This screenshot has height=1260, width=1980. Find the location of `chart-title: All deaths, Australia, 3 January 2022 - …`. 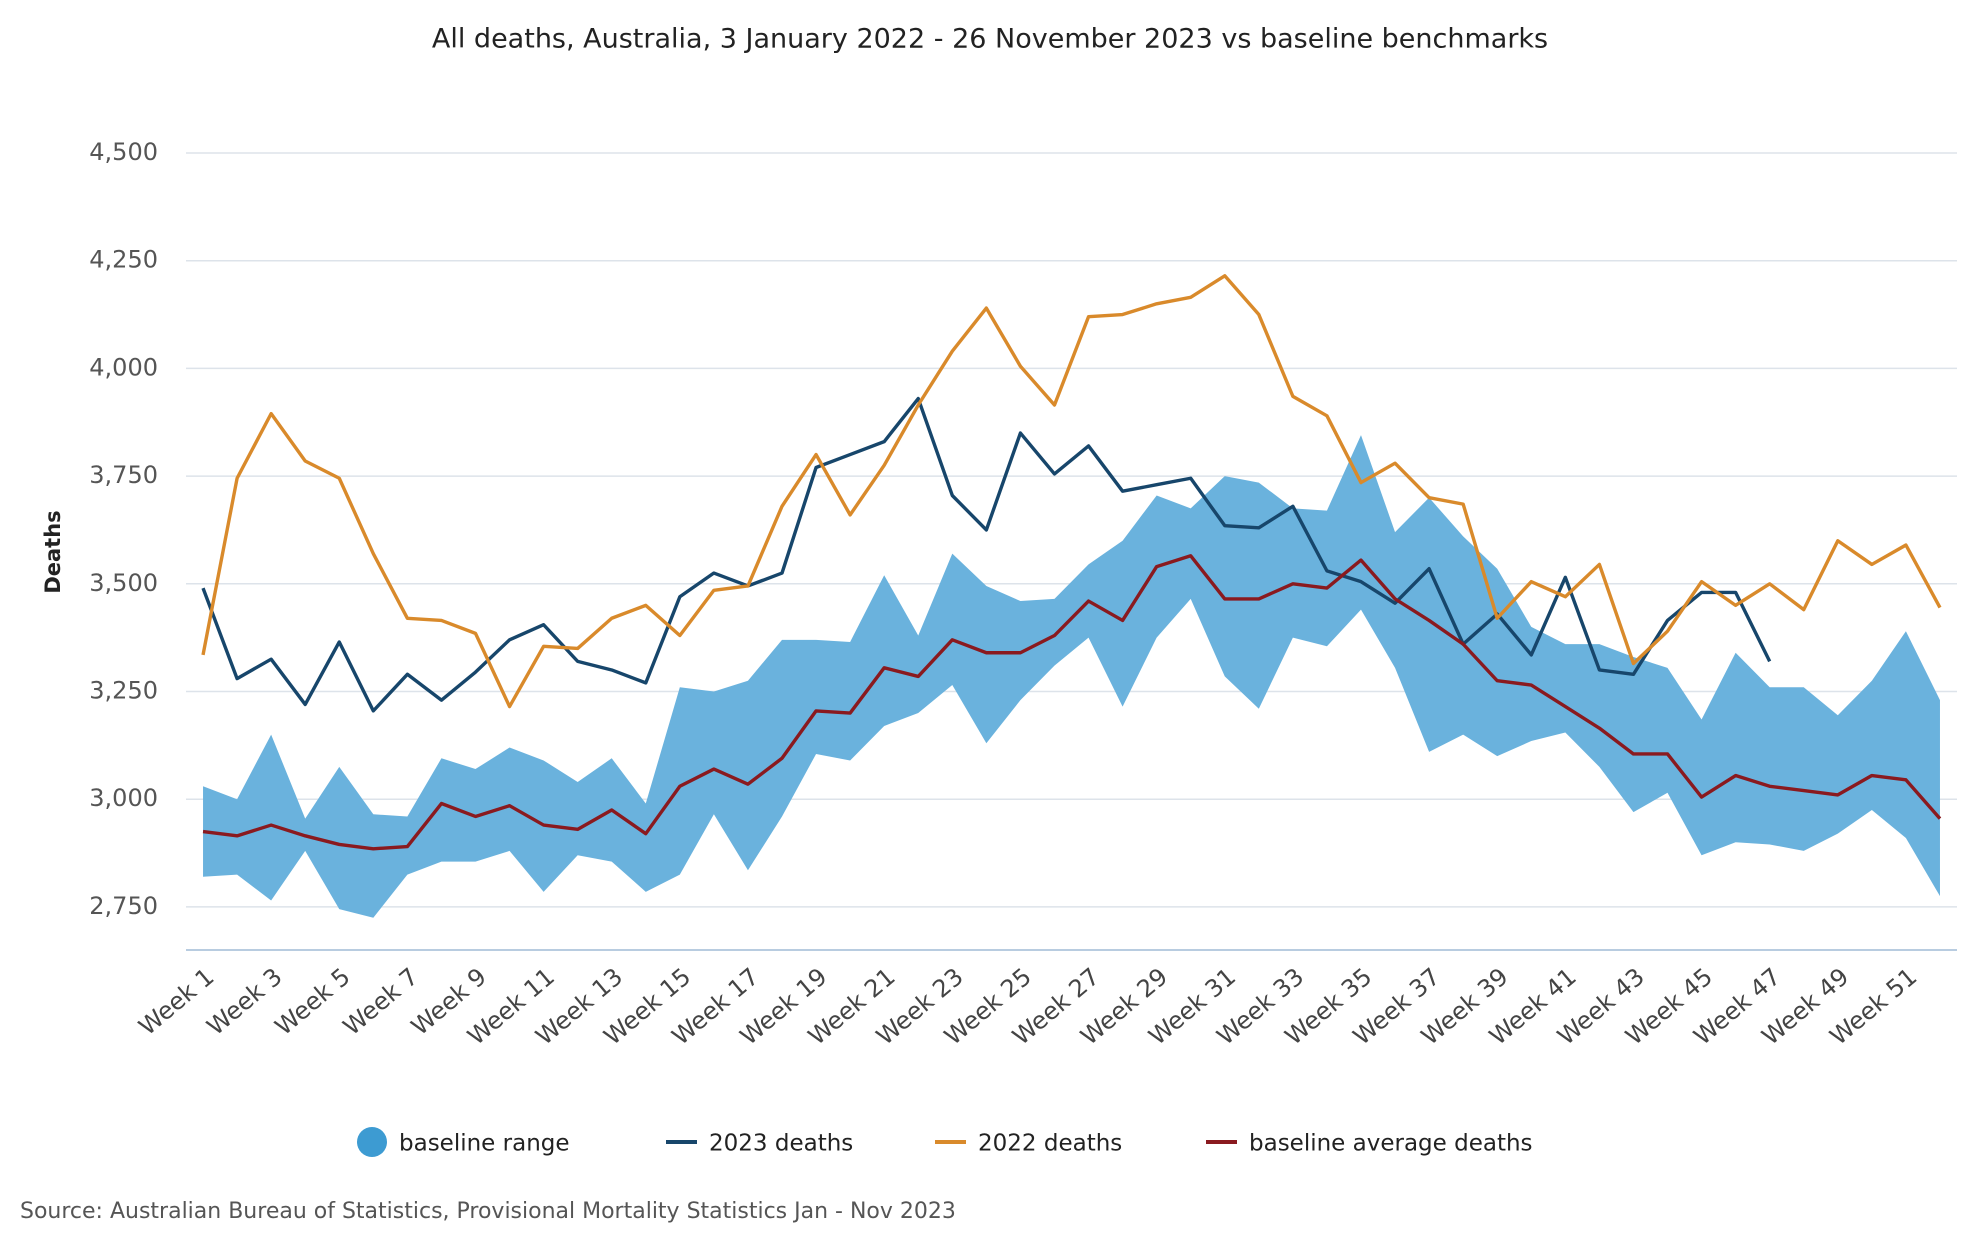

chart-title: All deaths, Australia, 3 January 2022 - … is located at coordinates (990, 39).